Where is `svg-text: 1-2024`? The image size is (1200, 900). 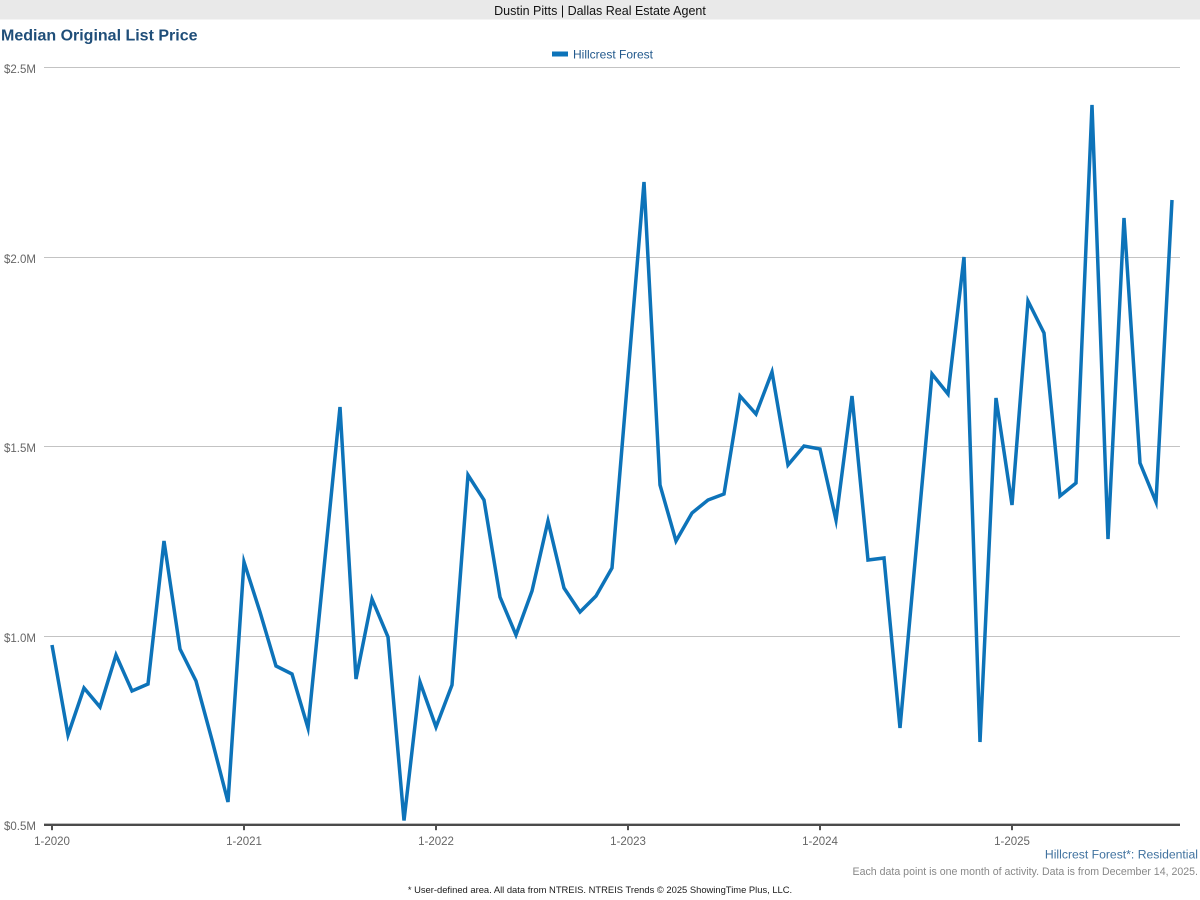
svg-text: 1-2024 is located at coordinates (820, 842).